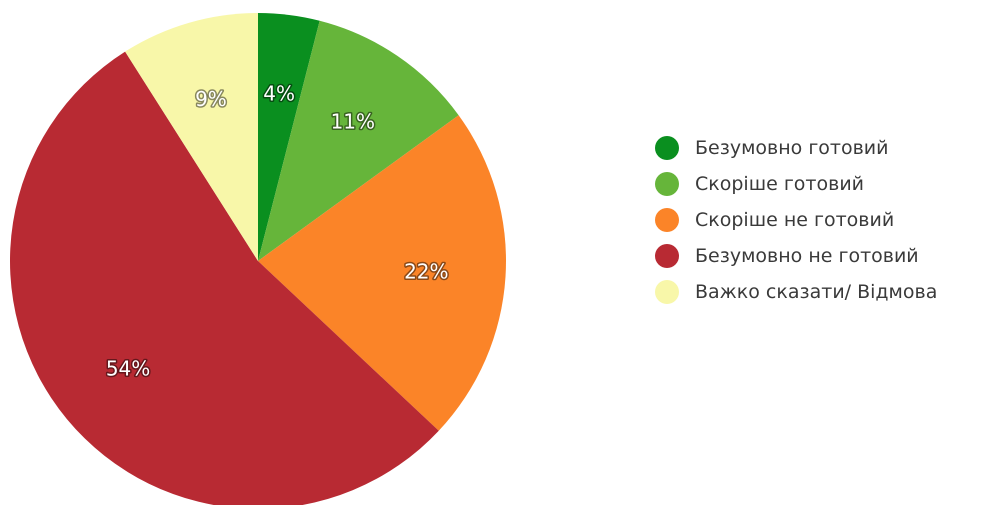 This screenshot has width=981, height=505. I want to click on legend-label: Скоріше не готовий, so click(795, 220).